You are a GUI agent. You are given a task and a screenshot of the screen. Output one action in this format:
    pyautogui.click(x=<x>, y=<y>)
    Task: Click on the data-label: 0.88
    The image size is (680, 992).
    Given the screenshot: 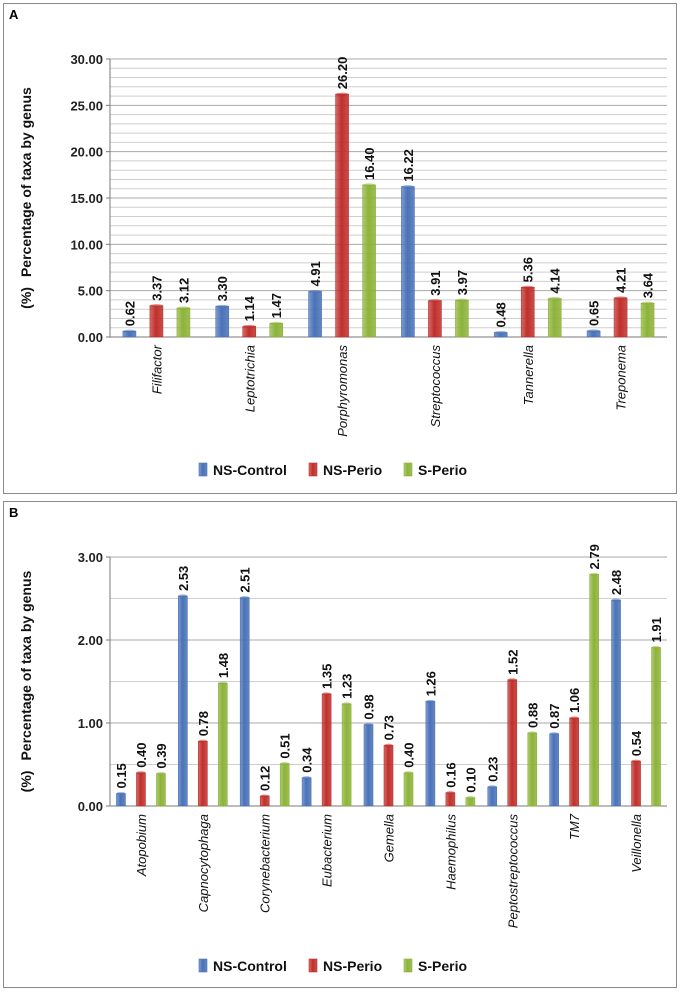 What is the action you would take?
    pyautogui.click(x=532, y=715)
    